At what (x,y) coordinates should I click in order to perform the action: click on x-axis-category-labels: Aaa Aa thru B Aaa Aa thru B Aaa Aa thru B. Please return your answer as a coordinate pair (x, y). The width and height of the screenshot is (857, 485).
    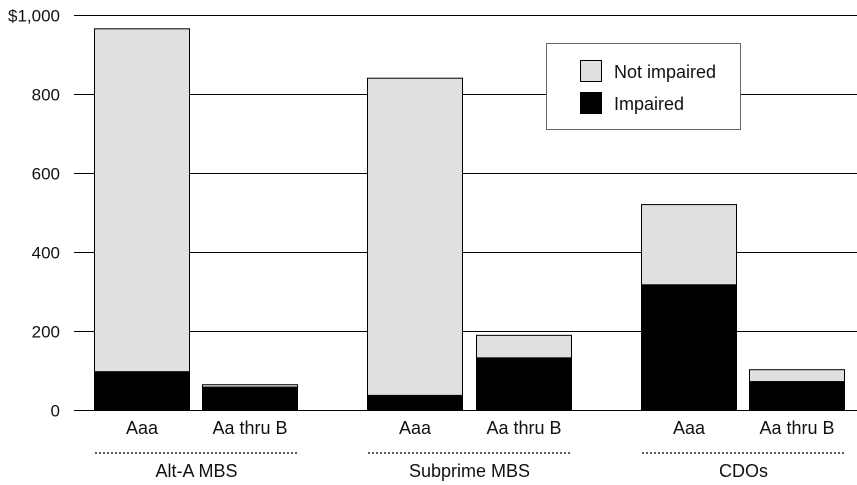
    Looking at the image, I should click on (480, 428).